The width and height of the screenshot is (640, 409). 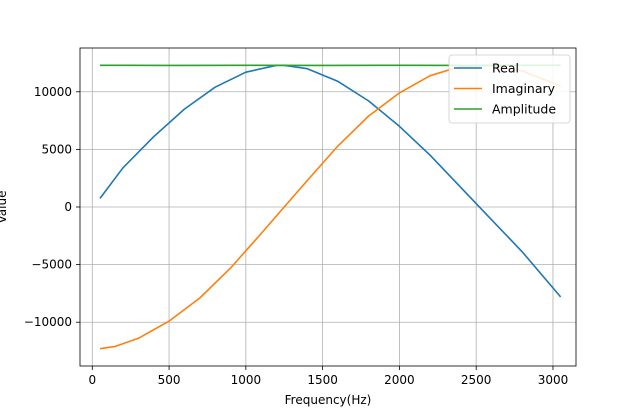 I want to click on y-axis-label: Value, so click(x=4, y=207).